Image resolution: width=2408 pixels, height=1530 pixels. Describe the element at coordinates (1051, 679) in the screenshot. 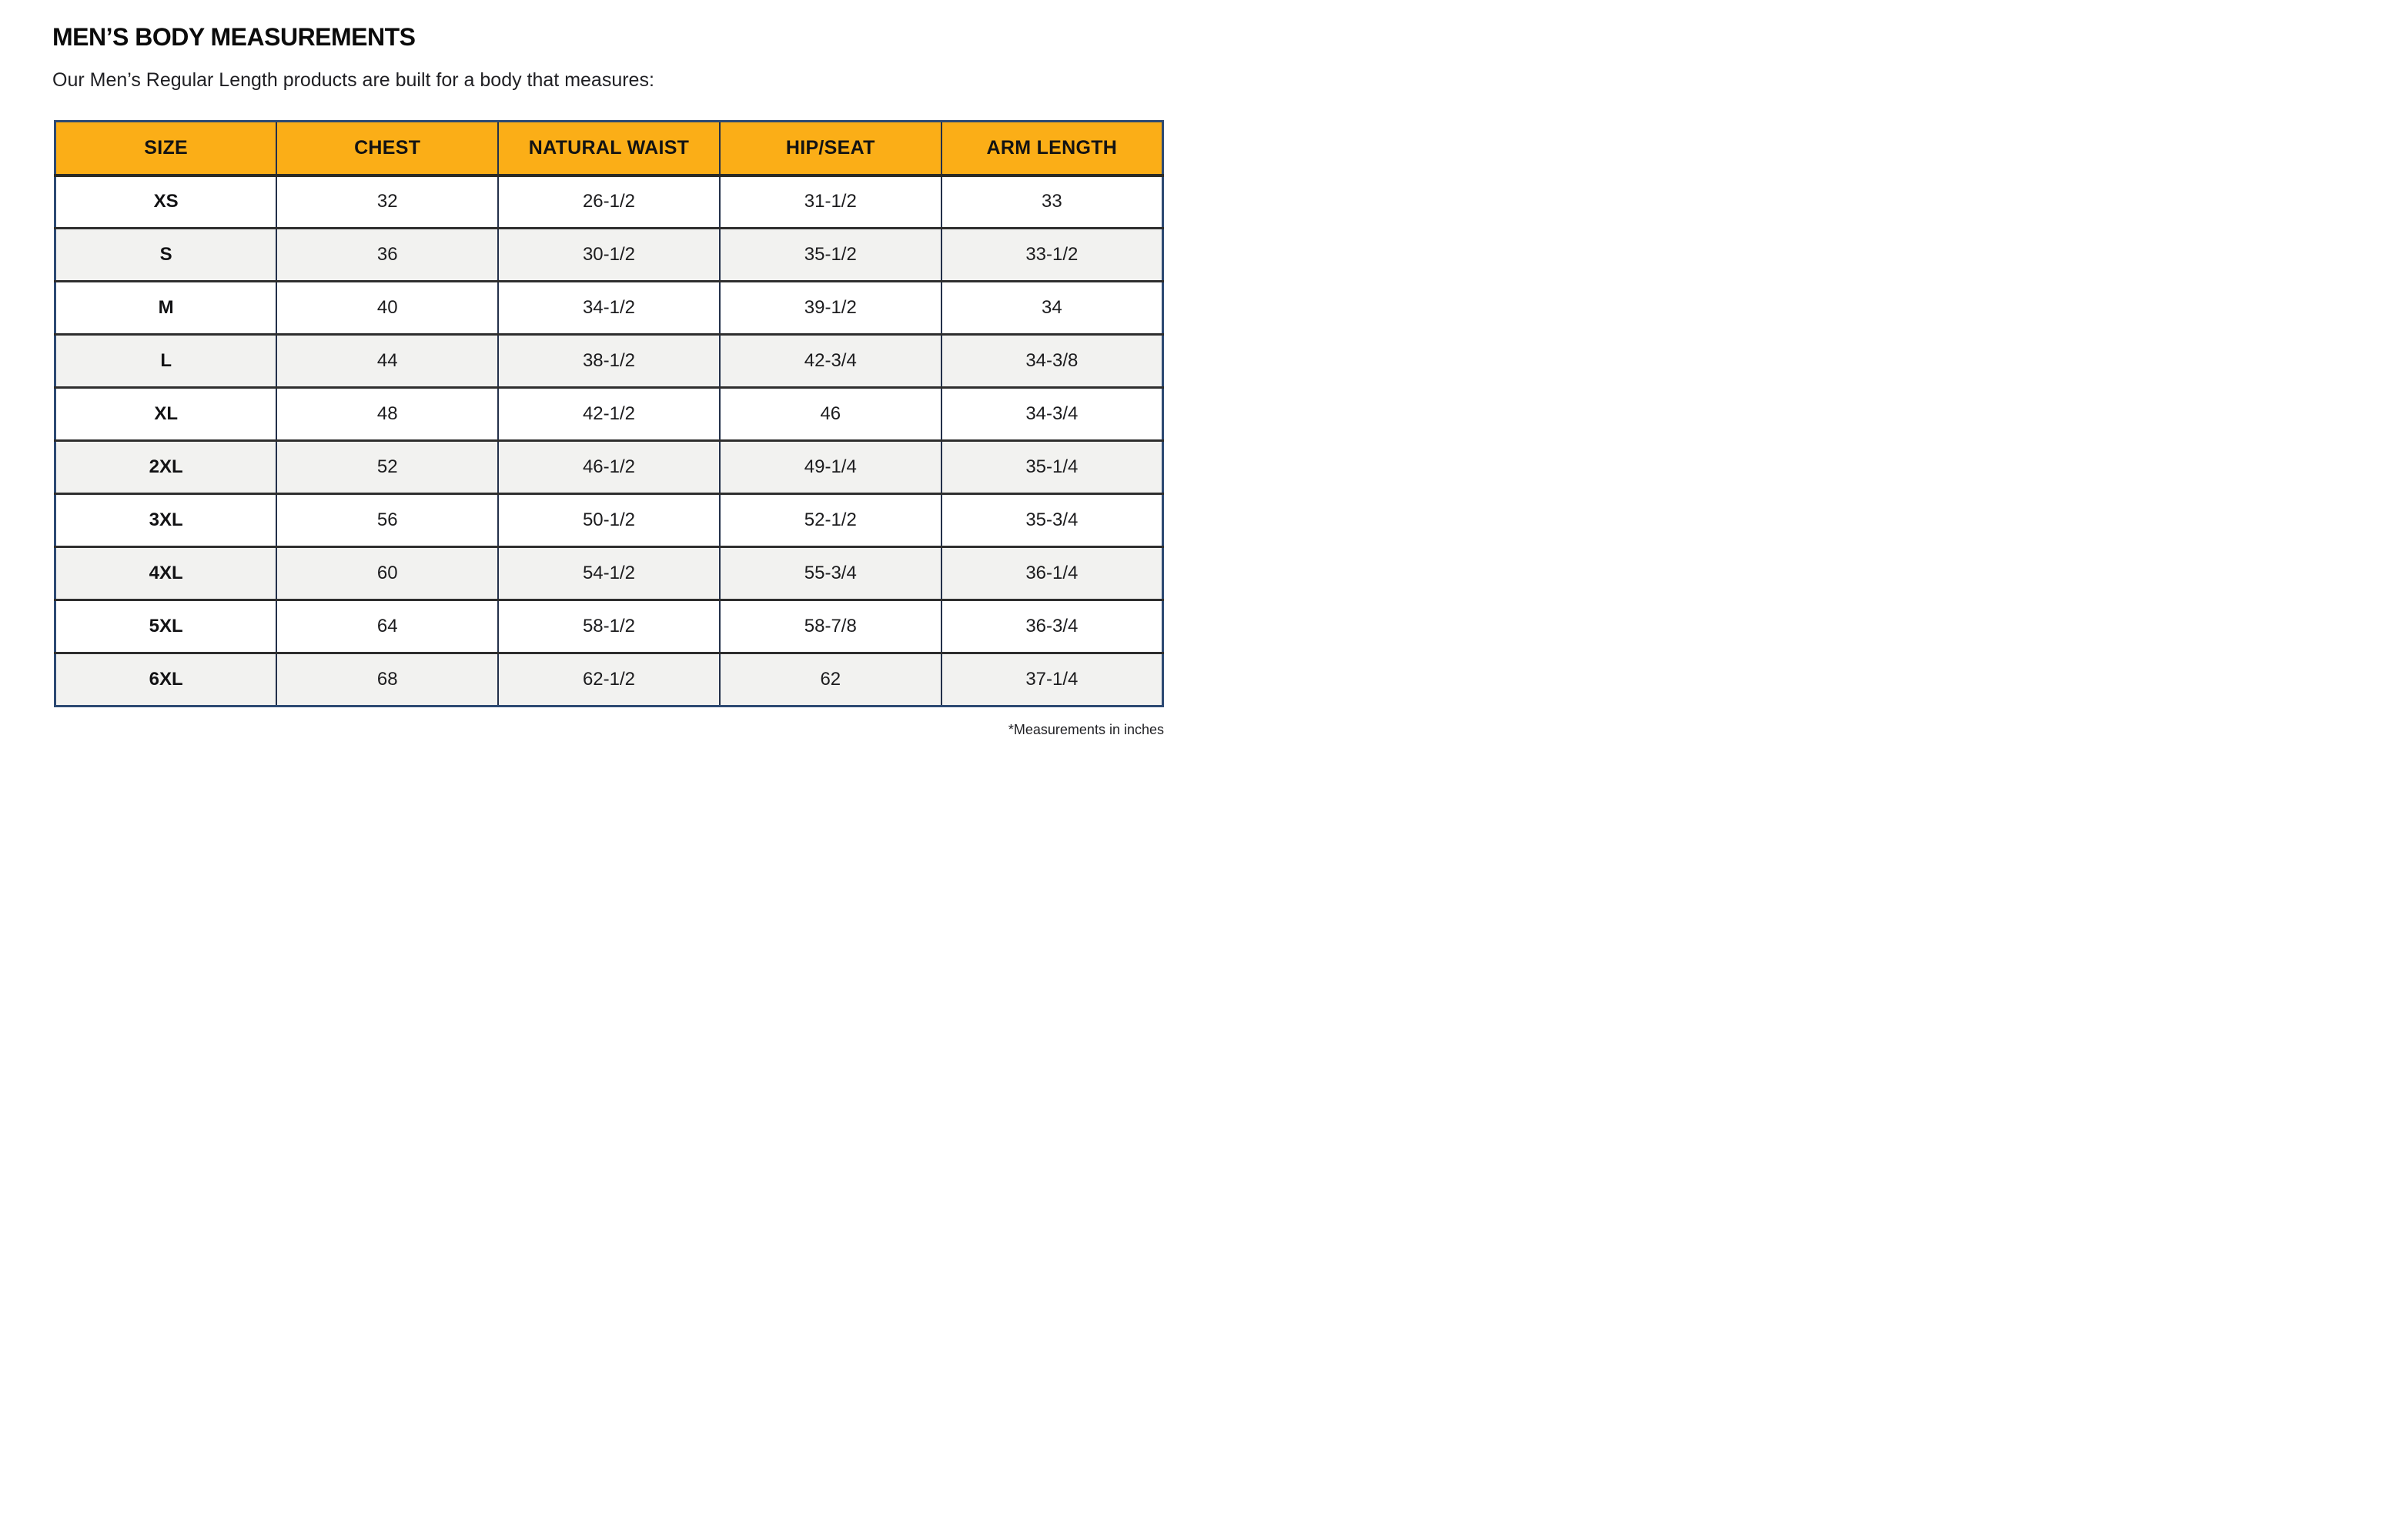

I see `arm-length-value: 37-1/4` at that location.